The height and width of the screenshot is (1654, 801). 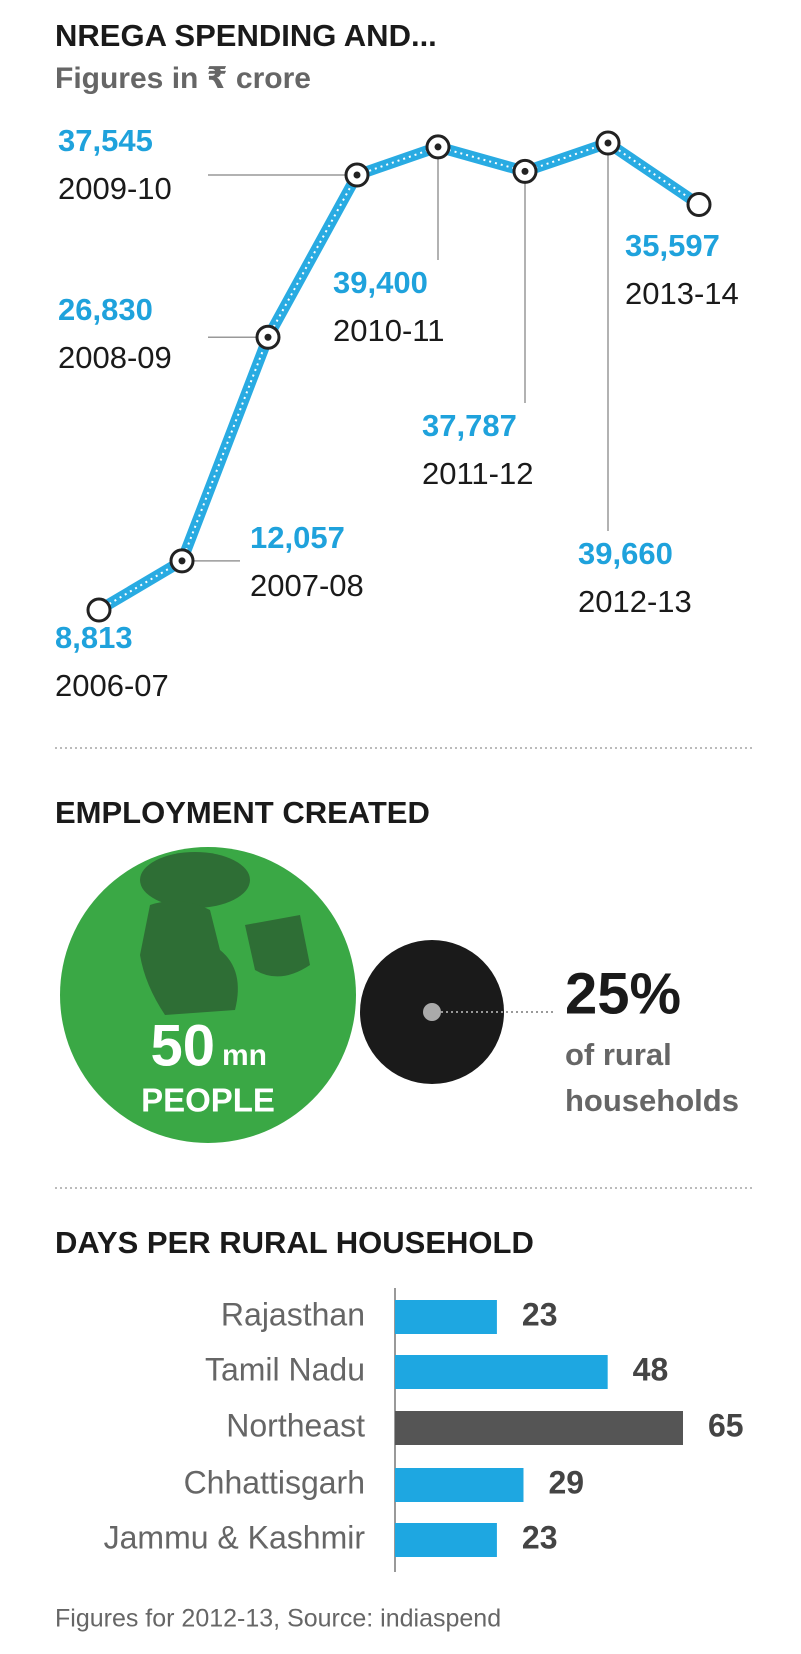 What do you see at coordinates (652, 1100) in the screenshot?
I see `share-caption: households` at bounding box center [652, 1100].